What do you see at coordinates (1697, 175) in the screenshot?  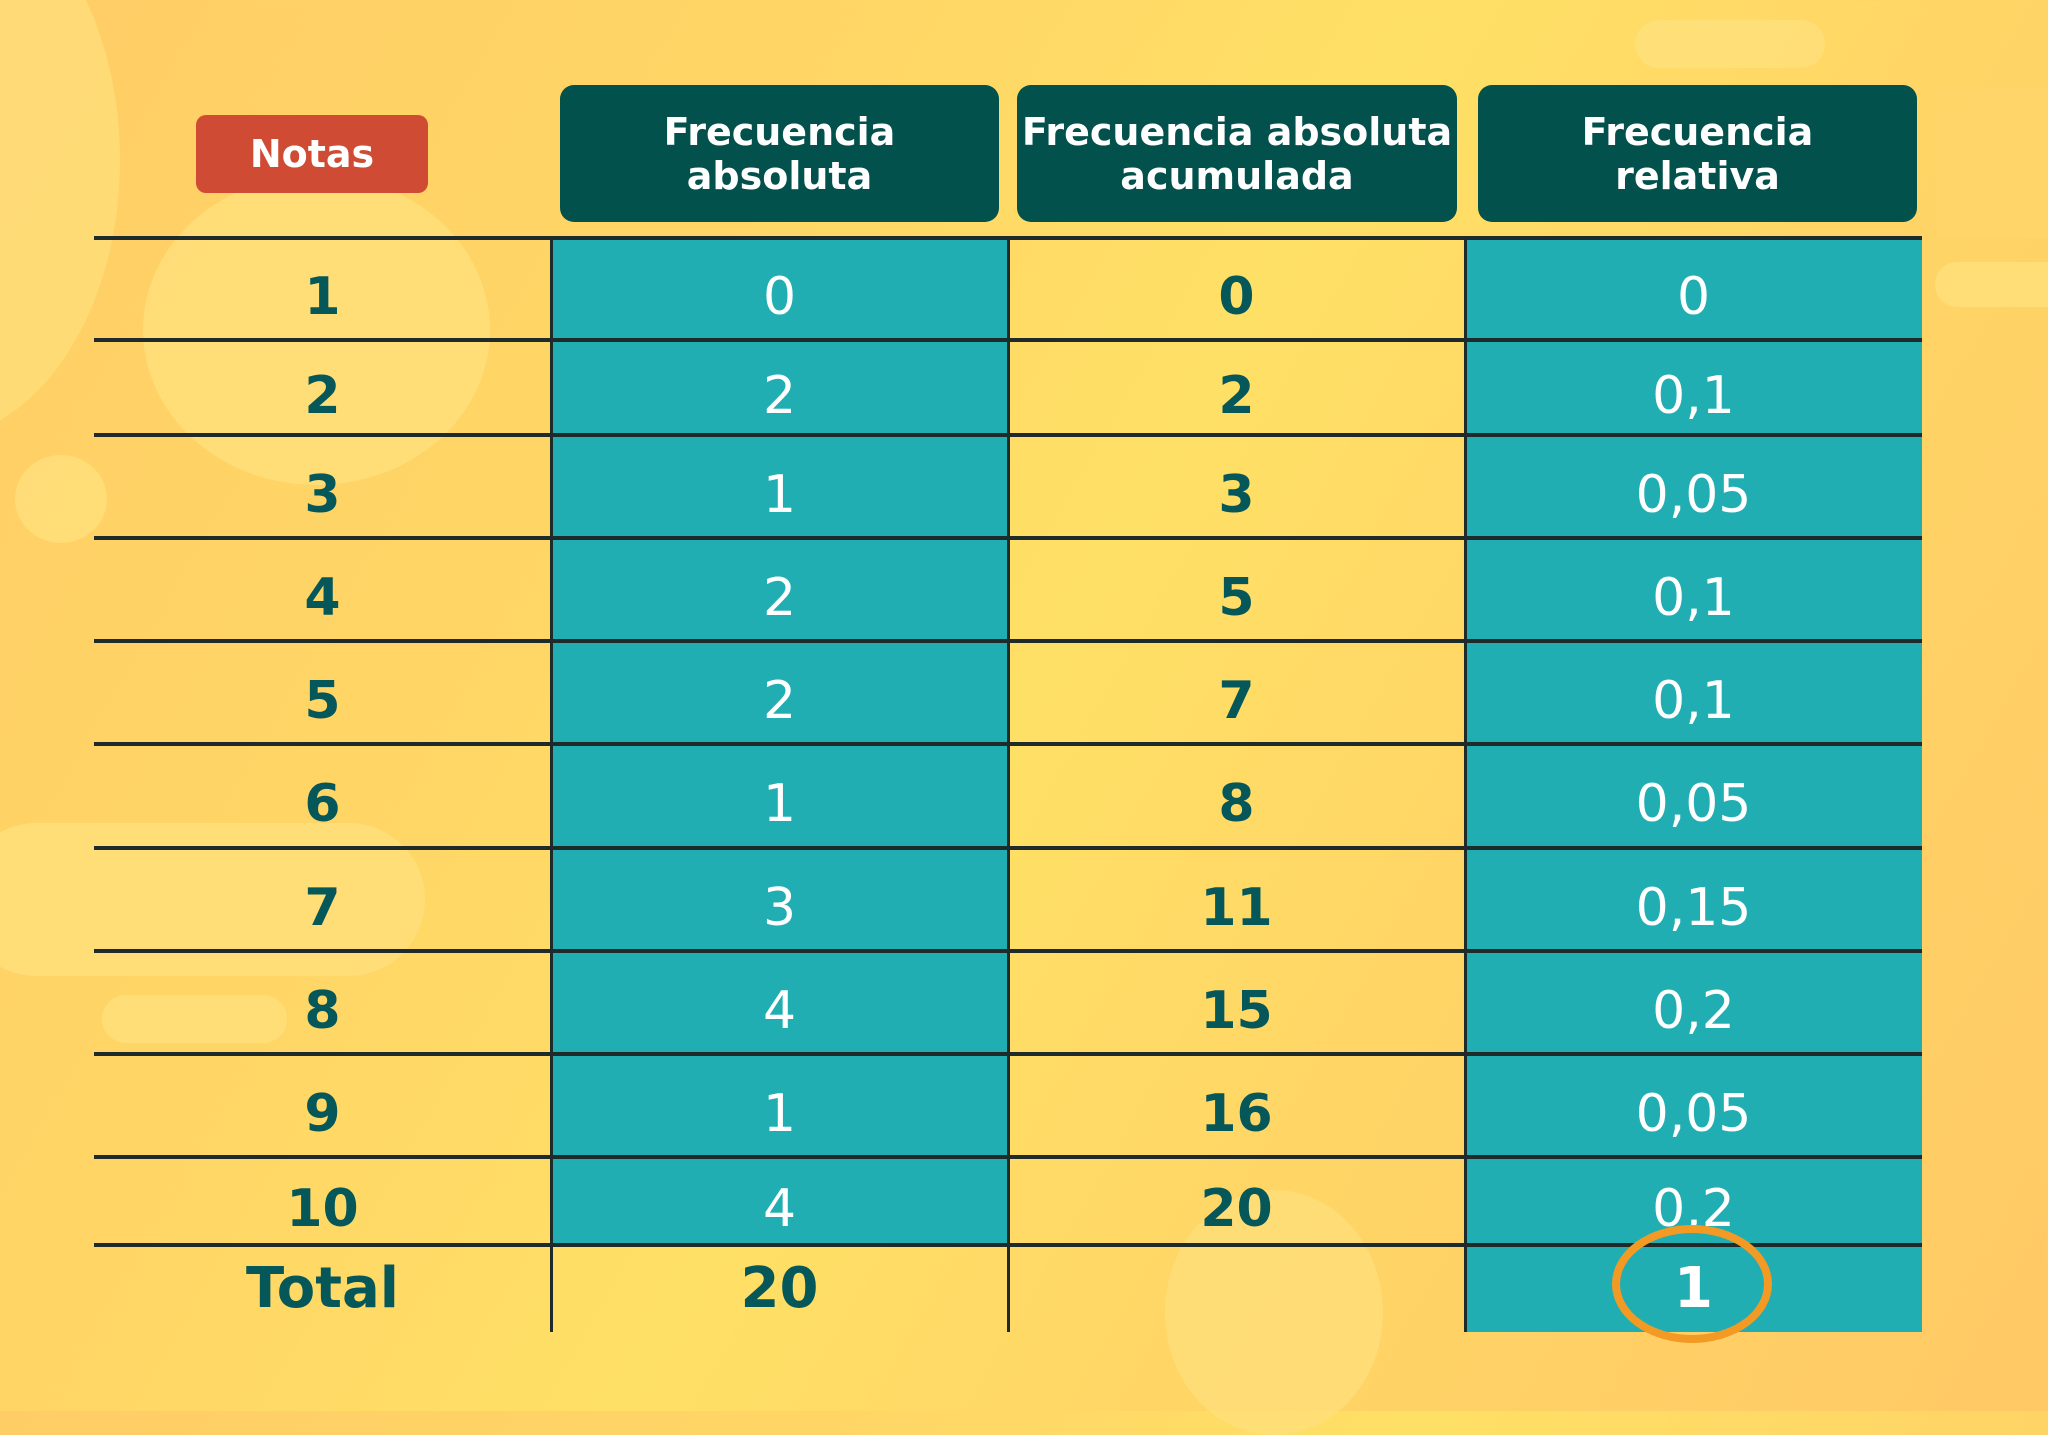 I see `header-line: relativa` at bounding box center [1697, 175].